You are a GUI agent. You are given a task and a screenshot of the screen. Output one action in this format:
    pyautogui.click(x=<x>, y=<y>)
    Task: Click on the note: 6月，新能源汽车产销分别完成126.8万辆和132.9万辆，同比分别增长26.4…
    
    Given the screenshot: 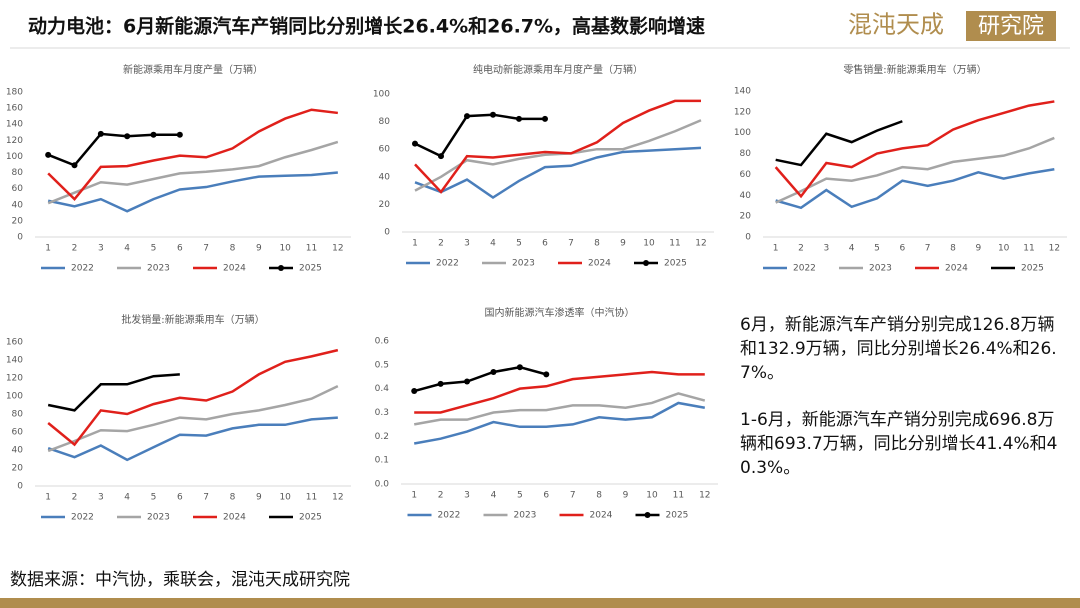 What is the action you would take?
    pyautogui.click(x=898, y=349)
    